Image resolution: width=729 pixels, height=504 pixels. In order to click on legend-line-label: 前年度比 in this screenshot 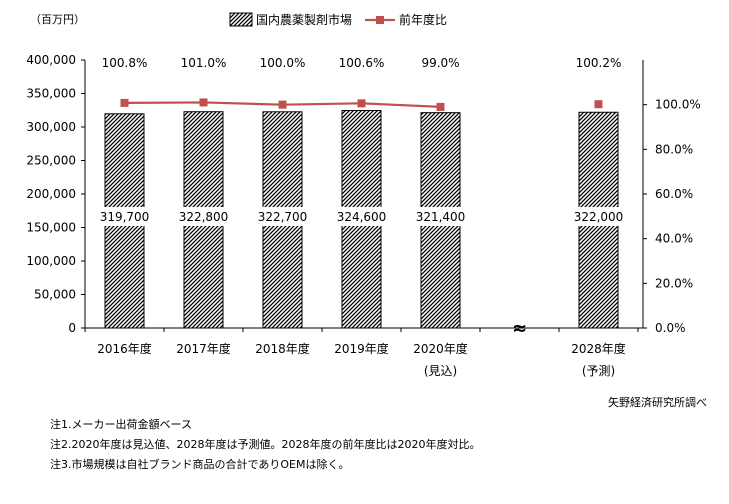, I will do `click(423, 19)`.